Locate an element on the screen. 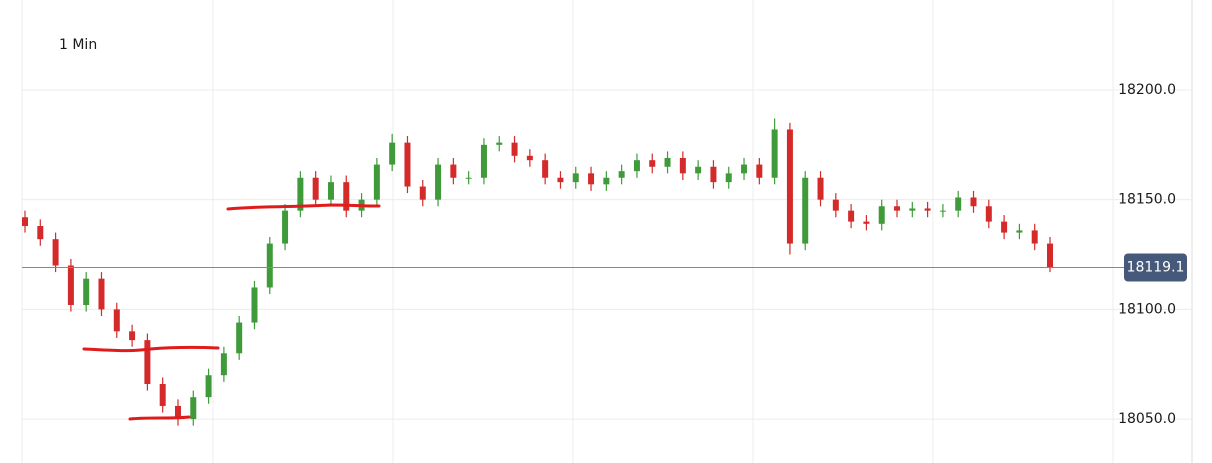 The image size is (1212, 463). y-tick-label: 18200.0 is located at coordinates (1147, 90).